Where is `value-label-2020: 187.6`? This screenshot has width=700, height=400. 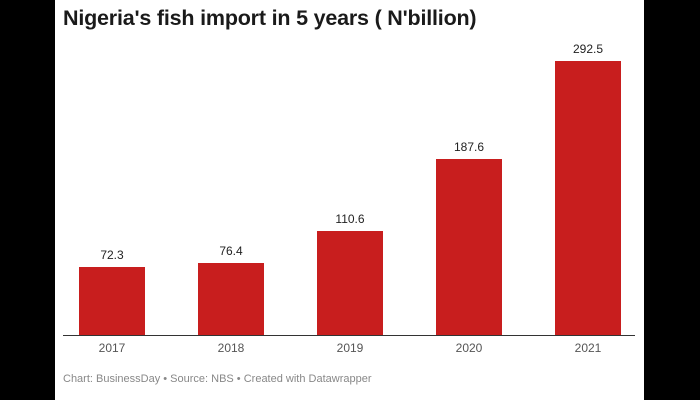
value-label-2020: 187.6 is located at coordinates (469, 147).